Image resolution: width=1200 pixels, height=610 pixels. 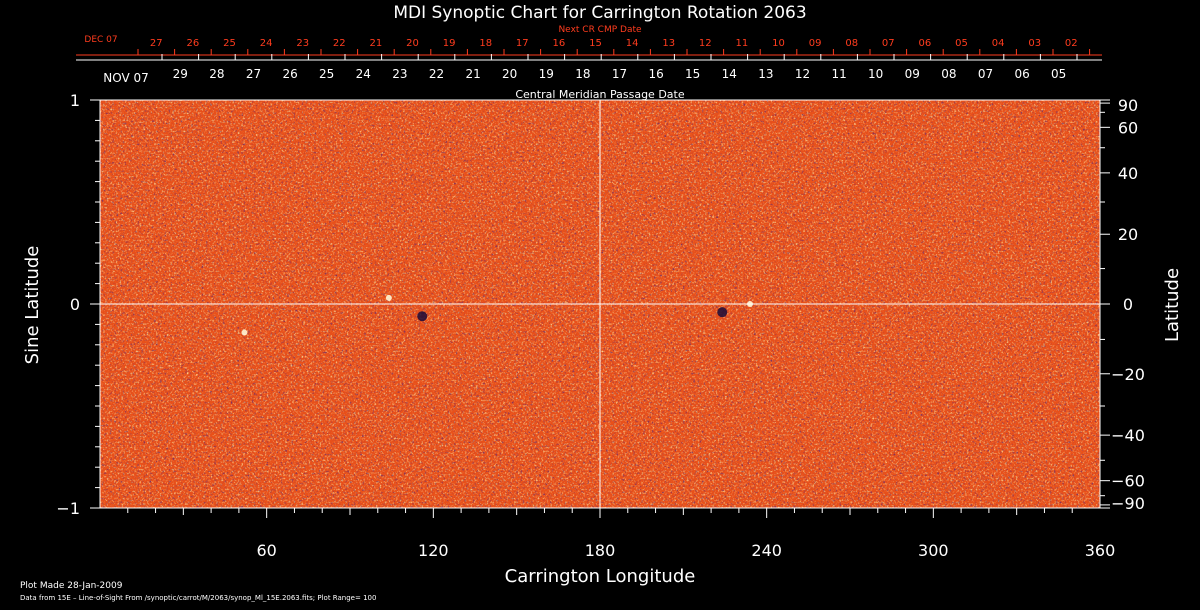 What do you see at coordinates (522, 43) in the screenshot?
I see `next-cmp-day-label: 17` at bounding box center [522, 43].